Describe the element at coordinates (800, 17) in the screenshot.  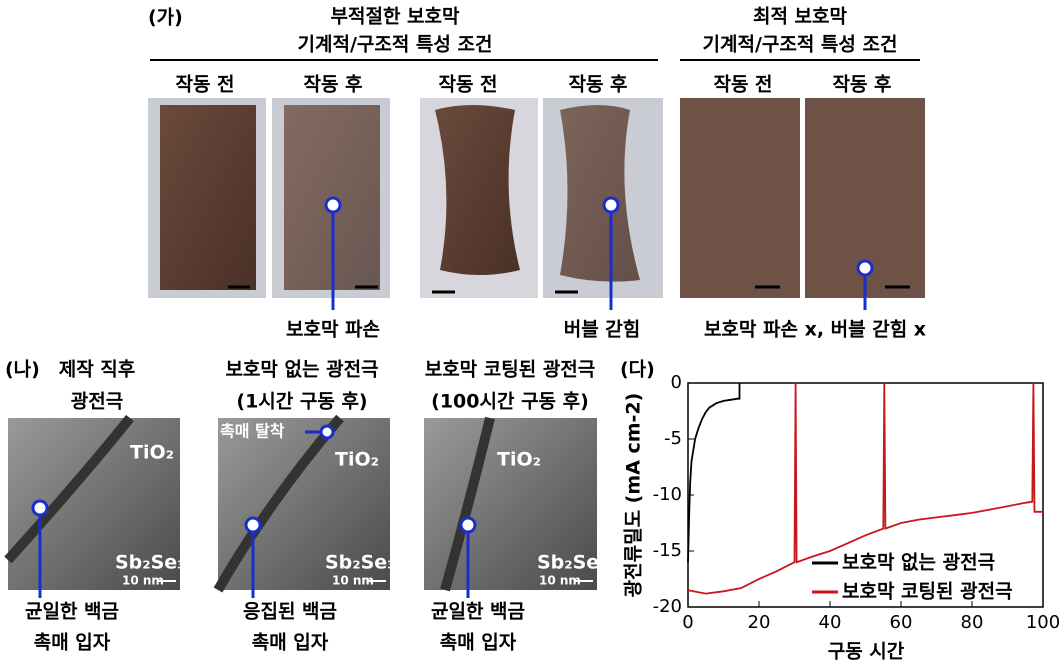
I see `group-title: 최적 보호막` at that location.